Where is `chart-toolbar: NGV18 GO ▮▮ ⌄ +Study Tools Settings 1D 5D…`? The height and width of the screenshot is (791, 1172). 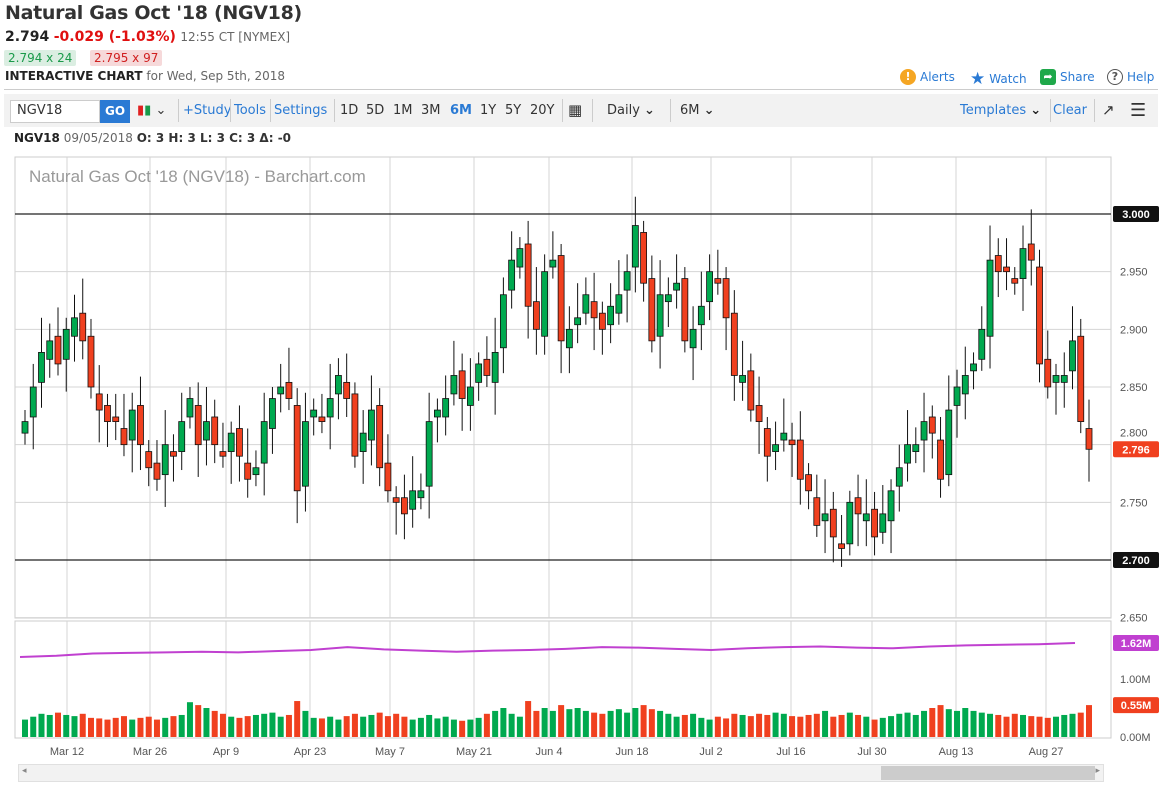 chart-toolbar: NGV18 GO ▮▮ ⌄ +Study Tools Settings 1D 5D… is located at coordinates (581, 110).